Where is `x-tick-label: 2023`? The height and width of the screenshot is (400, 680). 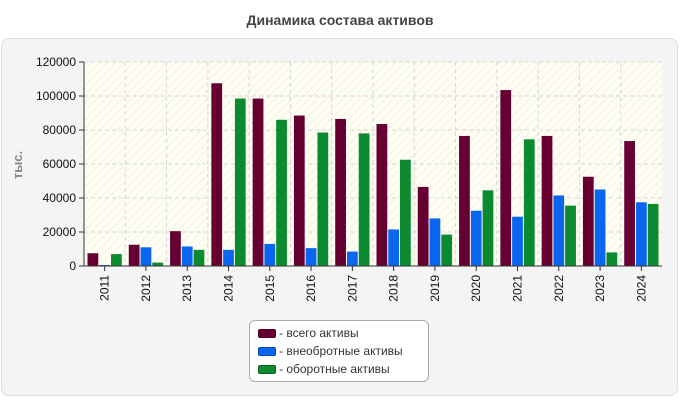 x-tick-label: 2023 is located at coordinates (600, 288).